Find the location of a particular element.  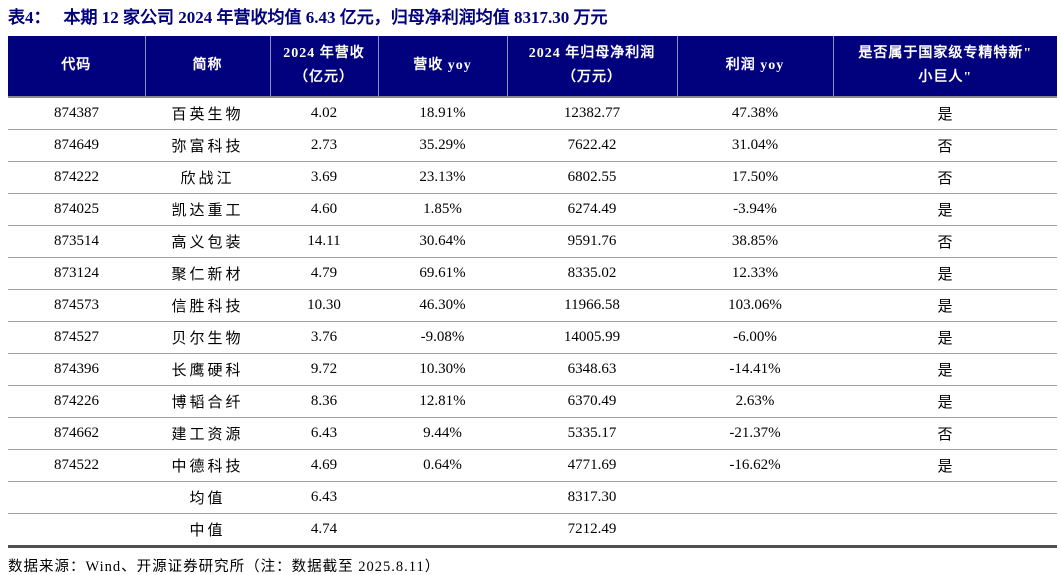

table-row: 873514 高义包装 14.11 30.64% 9591.76 38.85% 否 is located at coordinates (532, 241).